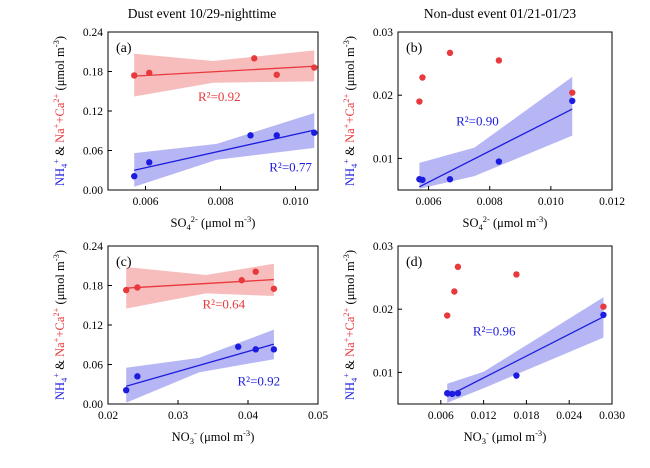 The width and height of the screenshot is (650, 468). I want to click on r-squared-label-blue: R²=0.92, so click(259, 381).